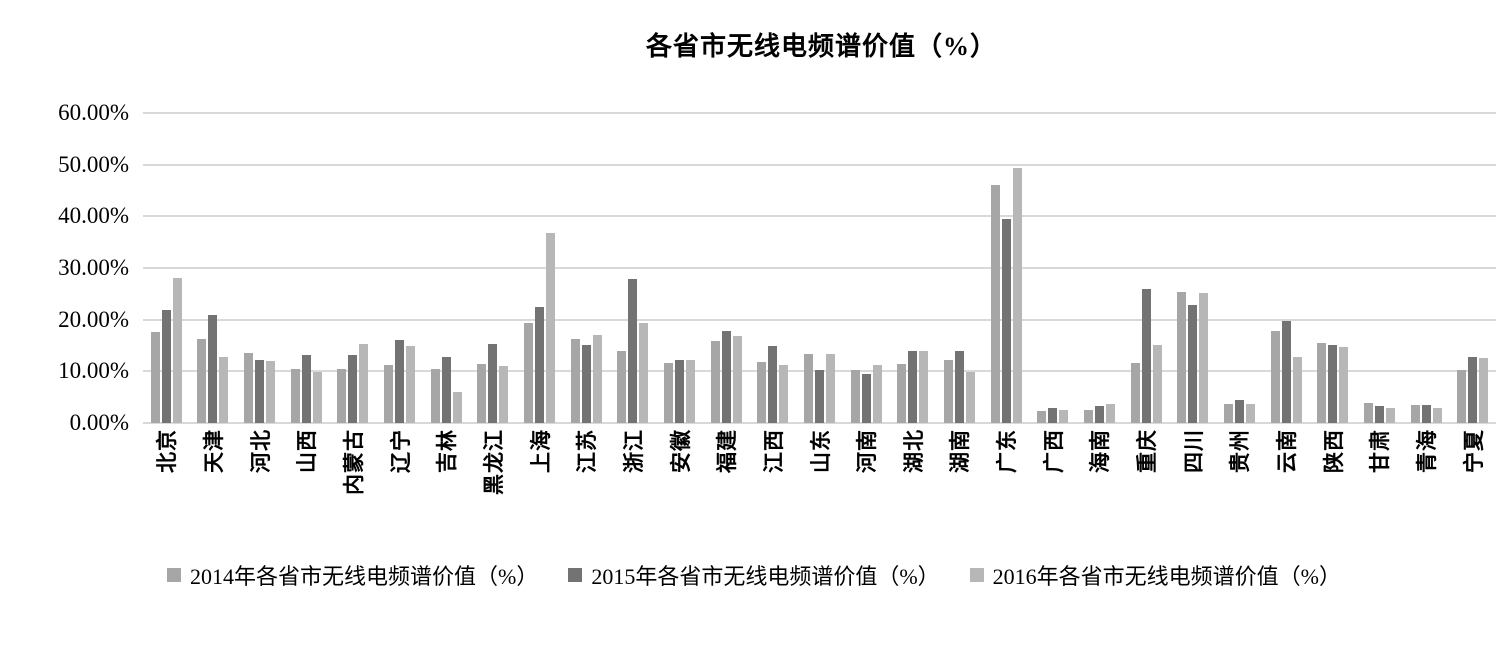 This screenshot has width=1508, height=652. Describe the element at coordinates (995, 304) in the screenshot. I see `bar-2014-广东` at that location.